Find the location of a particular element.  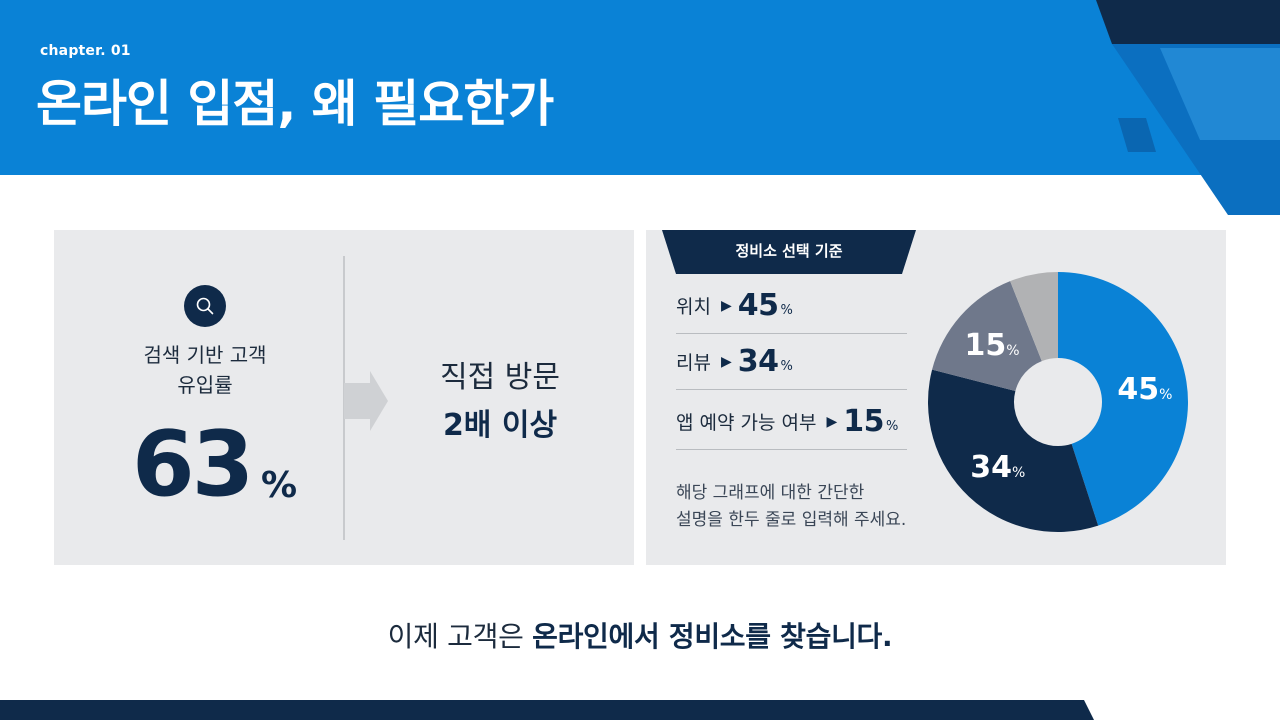

chapter-label: chapter. 01 is located at coordinates (85, 51).